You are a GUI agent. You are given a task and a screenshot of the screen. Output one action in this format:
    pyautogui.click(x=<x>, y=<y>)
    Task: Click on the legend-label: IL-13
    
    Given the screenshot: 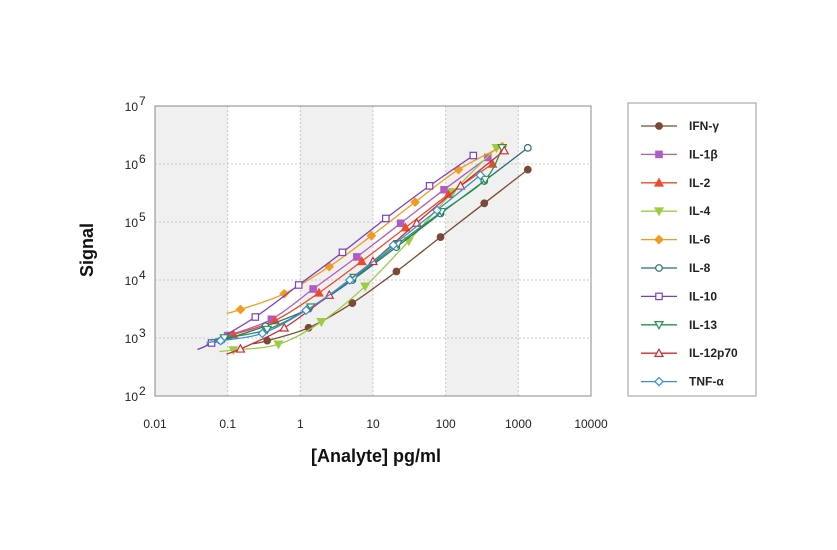 What is the action you would take?
    pyautogui.click(x=703, y=325)
    